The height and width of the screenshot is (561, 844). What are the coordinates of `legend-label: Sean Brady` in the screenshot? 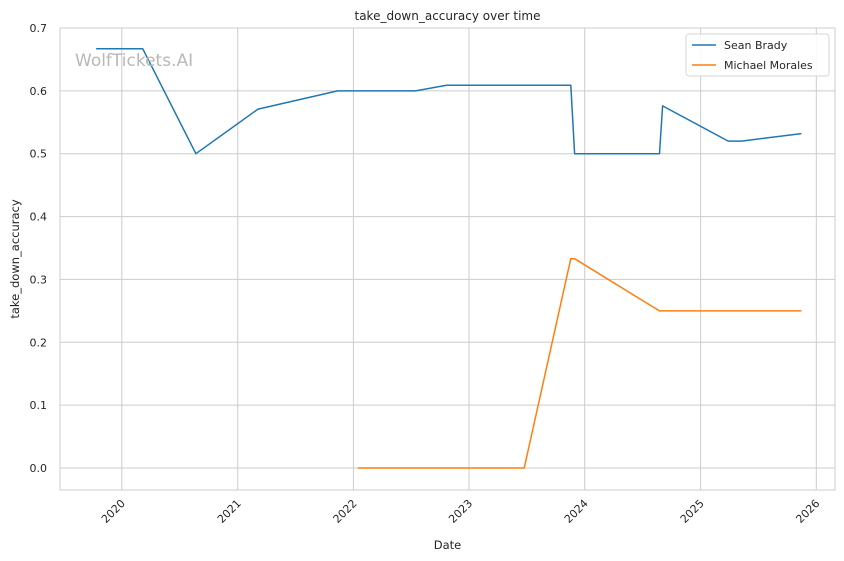 It's located at (756, 45).